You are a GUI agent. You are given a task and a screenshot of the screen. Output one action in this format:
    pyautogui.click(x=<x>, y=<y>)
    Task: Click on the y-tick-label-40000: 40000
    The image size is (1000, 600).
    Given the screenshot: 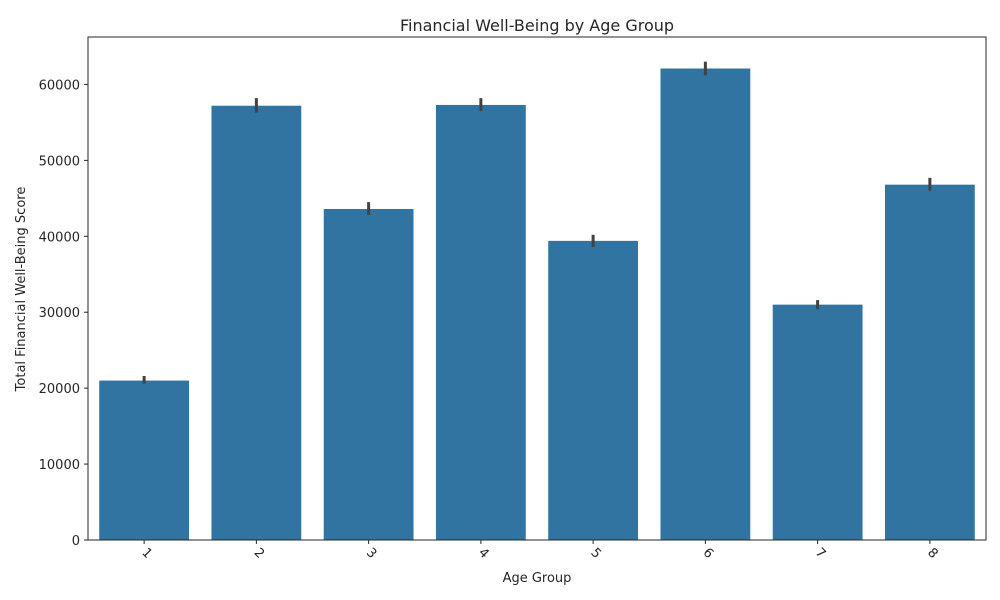 What is the action you would take?
    pyautogui.click(x=59, y=237)
    